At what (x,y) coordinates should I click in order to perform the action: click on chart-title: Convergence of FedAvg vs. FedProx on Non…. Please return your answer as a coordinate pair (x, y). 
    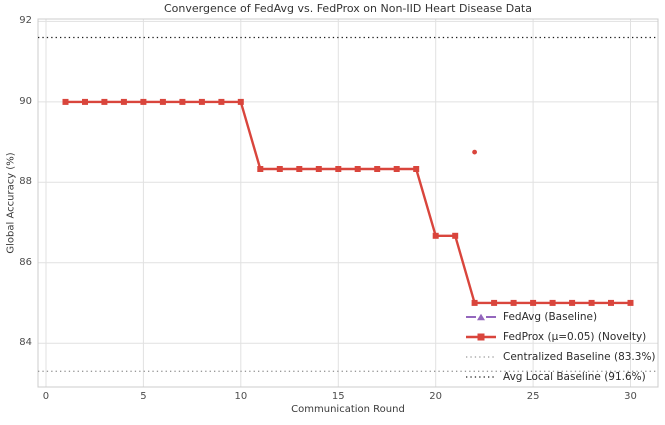
    Looking at the image, I should click on (348, 8).